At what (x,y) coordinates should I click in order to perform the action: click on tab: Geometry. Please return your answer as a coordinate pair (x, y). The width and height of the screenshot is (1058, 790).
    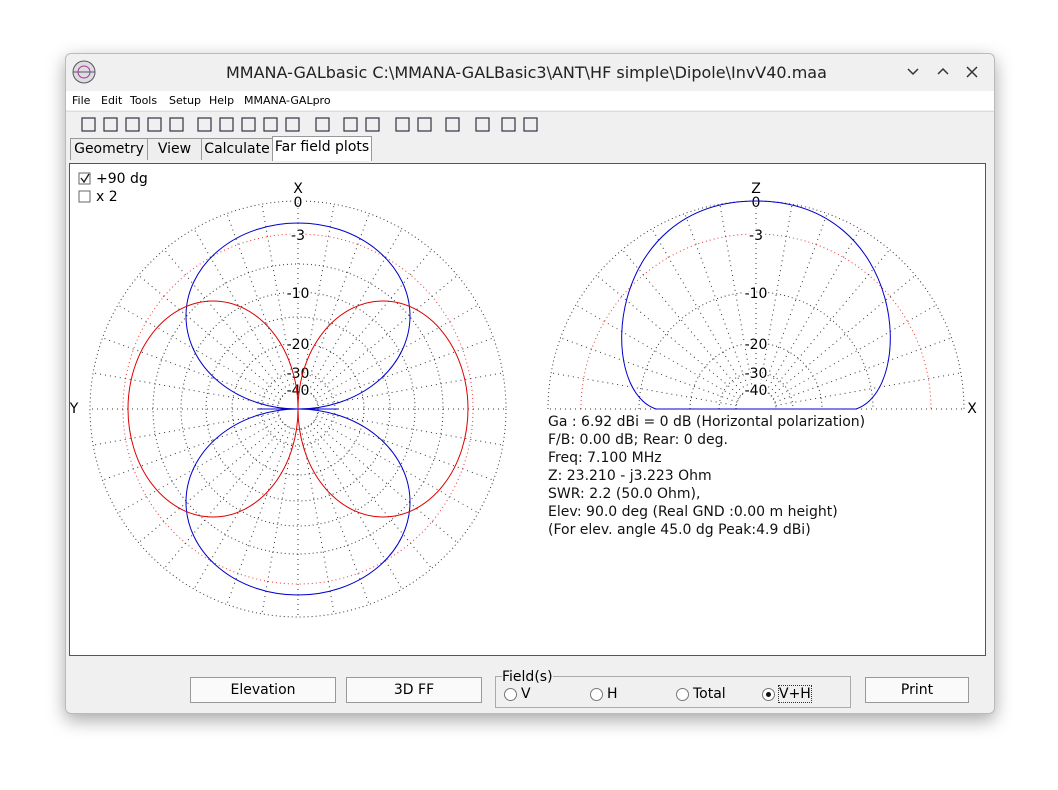
    Looking at the image, I should click on (109, 149).